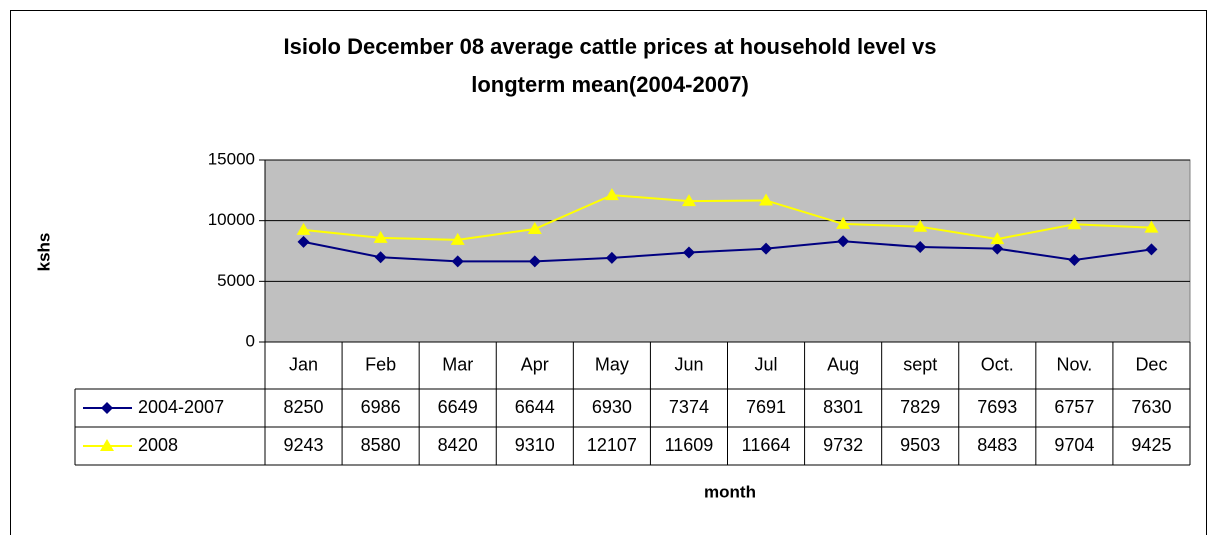  I want to click on x-axis-label: month, so click(730, 491).